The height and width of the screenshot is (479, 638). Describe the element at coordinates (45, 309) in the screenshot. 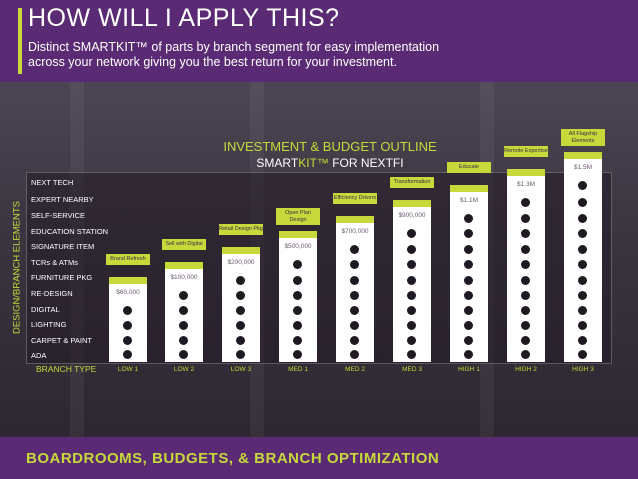

I see `row-label: DIGITAL` at that location.